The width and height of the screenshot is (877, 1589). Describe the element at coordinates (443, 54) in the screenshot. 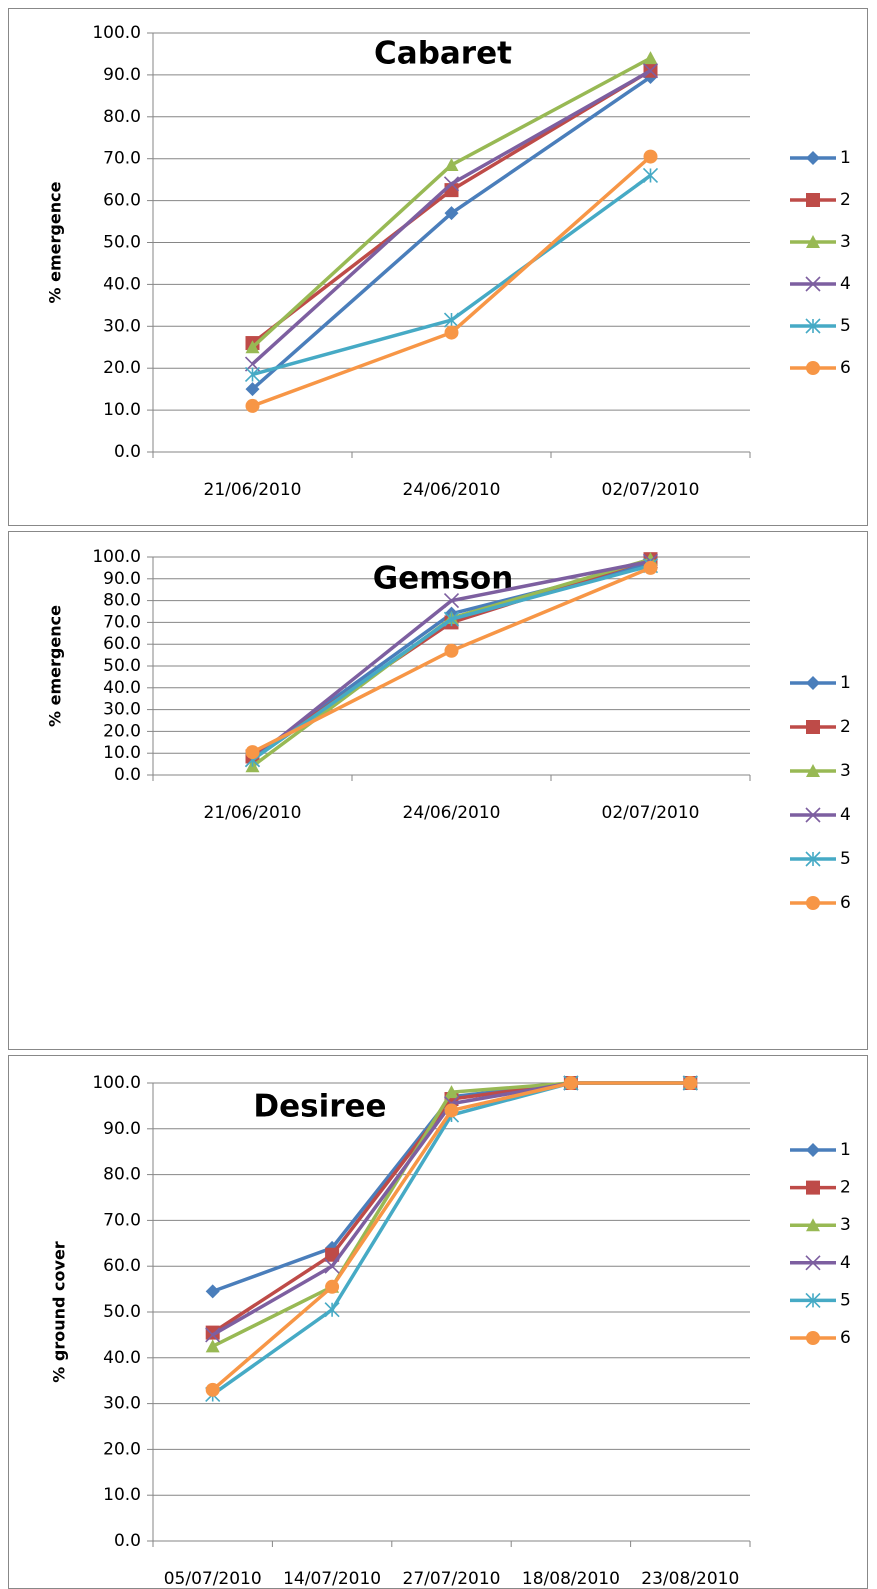

I see `chart-title: Cabaret` at that location.